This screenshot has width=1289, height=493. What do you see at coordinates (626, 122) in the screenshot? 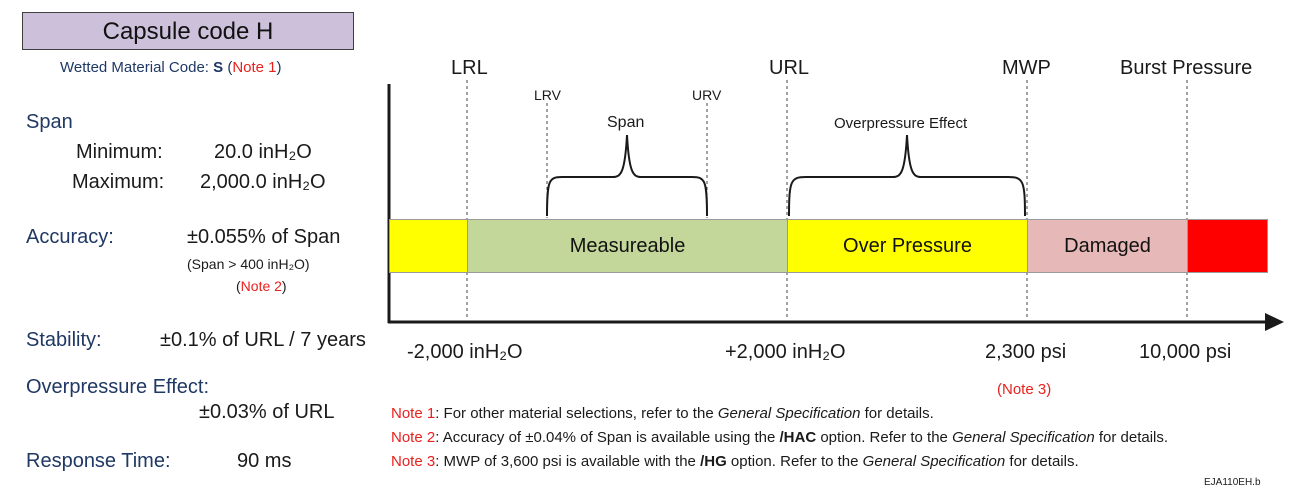
I see `span-brace-label: Span` at bounding box center [626, 122].